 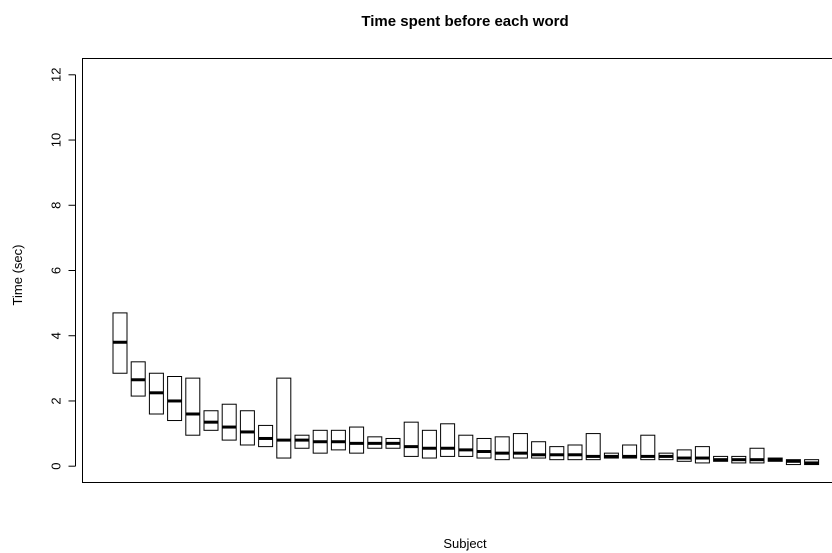 What do you see at coordinates (56, 140) in the screenshot?
I see `y-tick-label: 10` at bounding box center [56, 140].